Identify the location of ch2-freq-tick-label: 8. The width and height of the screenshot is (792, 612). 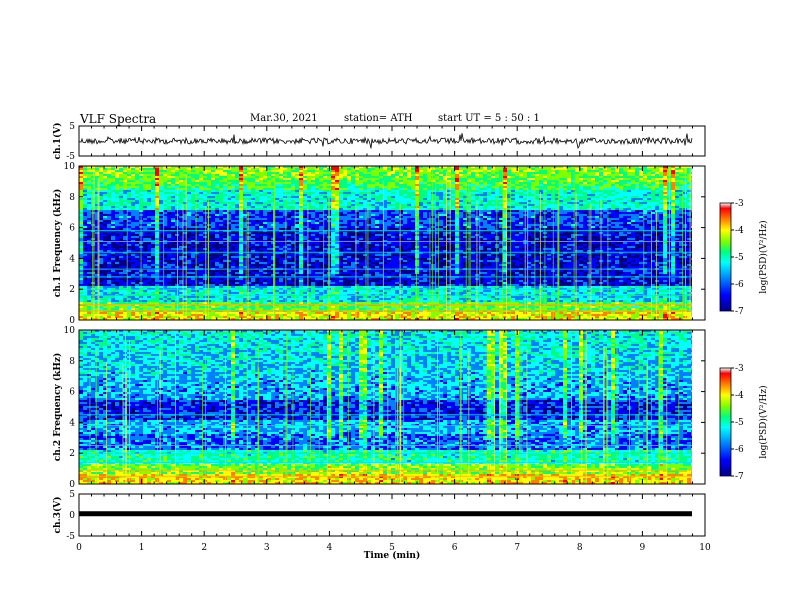
(72, 362).